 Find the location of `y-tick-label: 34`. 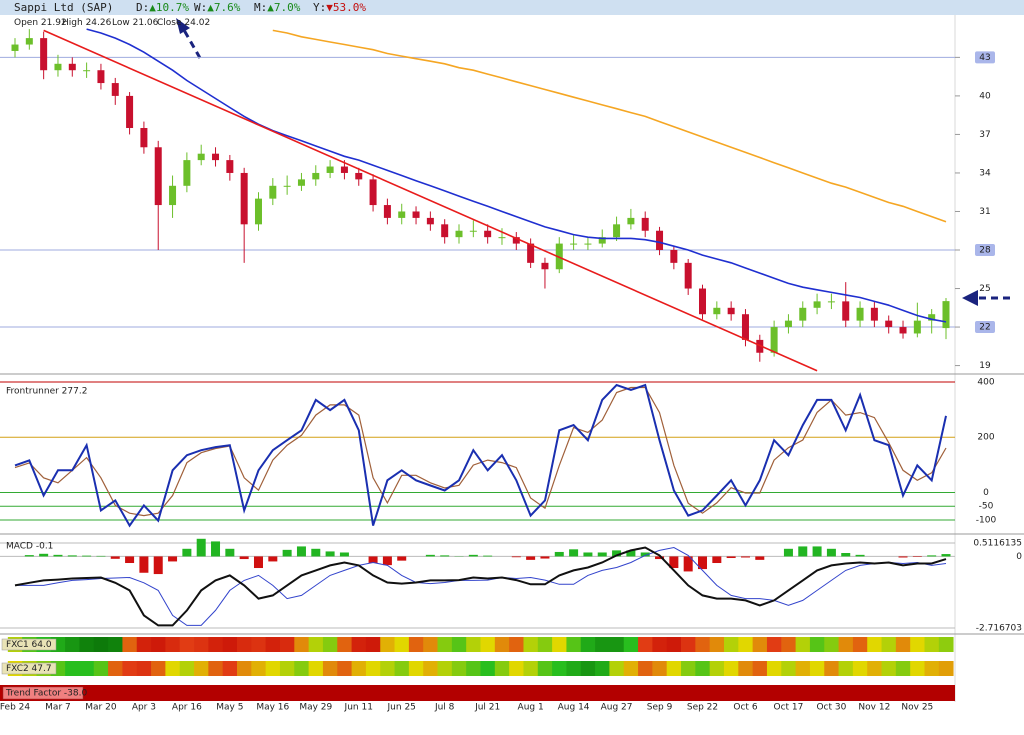

y-tick-label: 34 is located at coordinates (985, 173).